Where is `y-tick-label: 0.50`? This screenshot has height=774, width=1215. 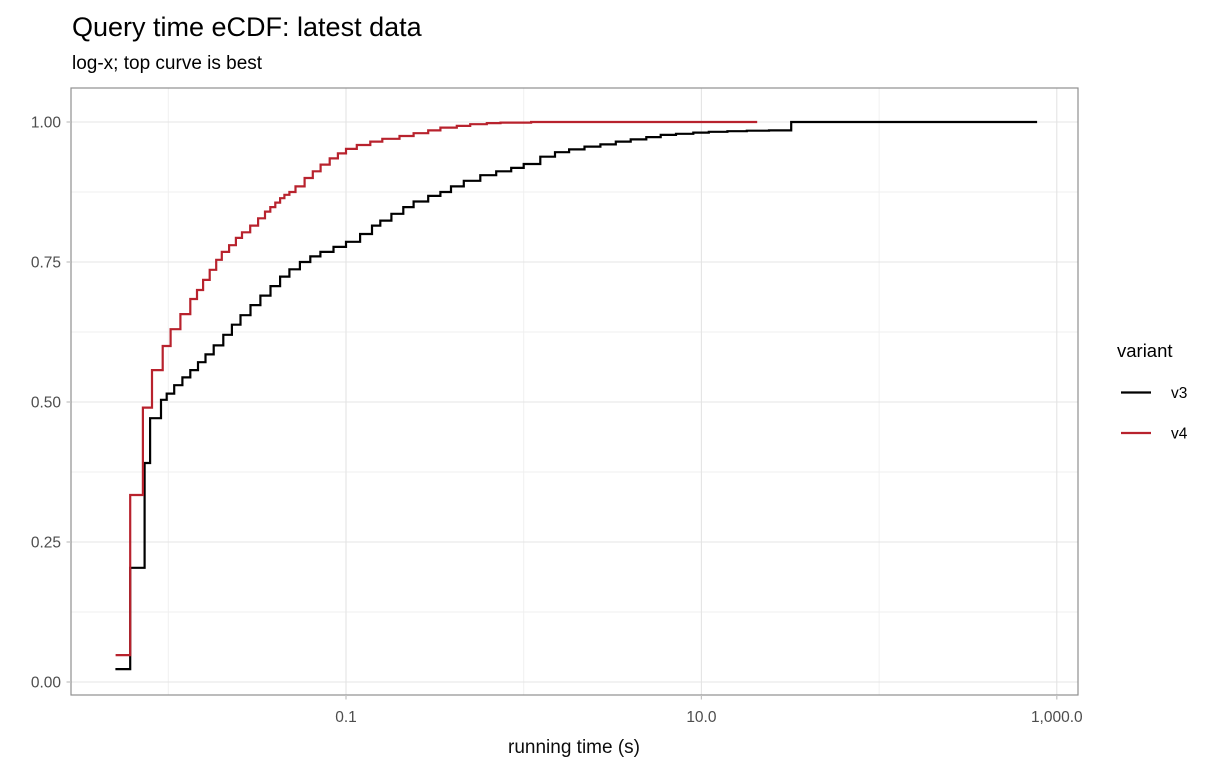 y-tick-label: 0.50 is located at coordinates (46, 403).